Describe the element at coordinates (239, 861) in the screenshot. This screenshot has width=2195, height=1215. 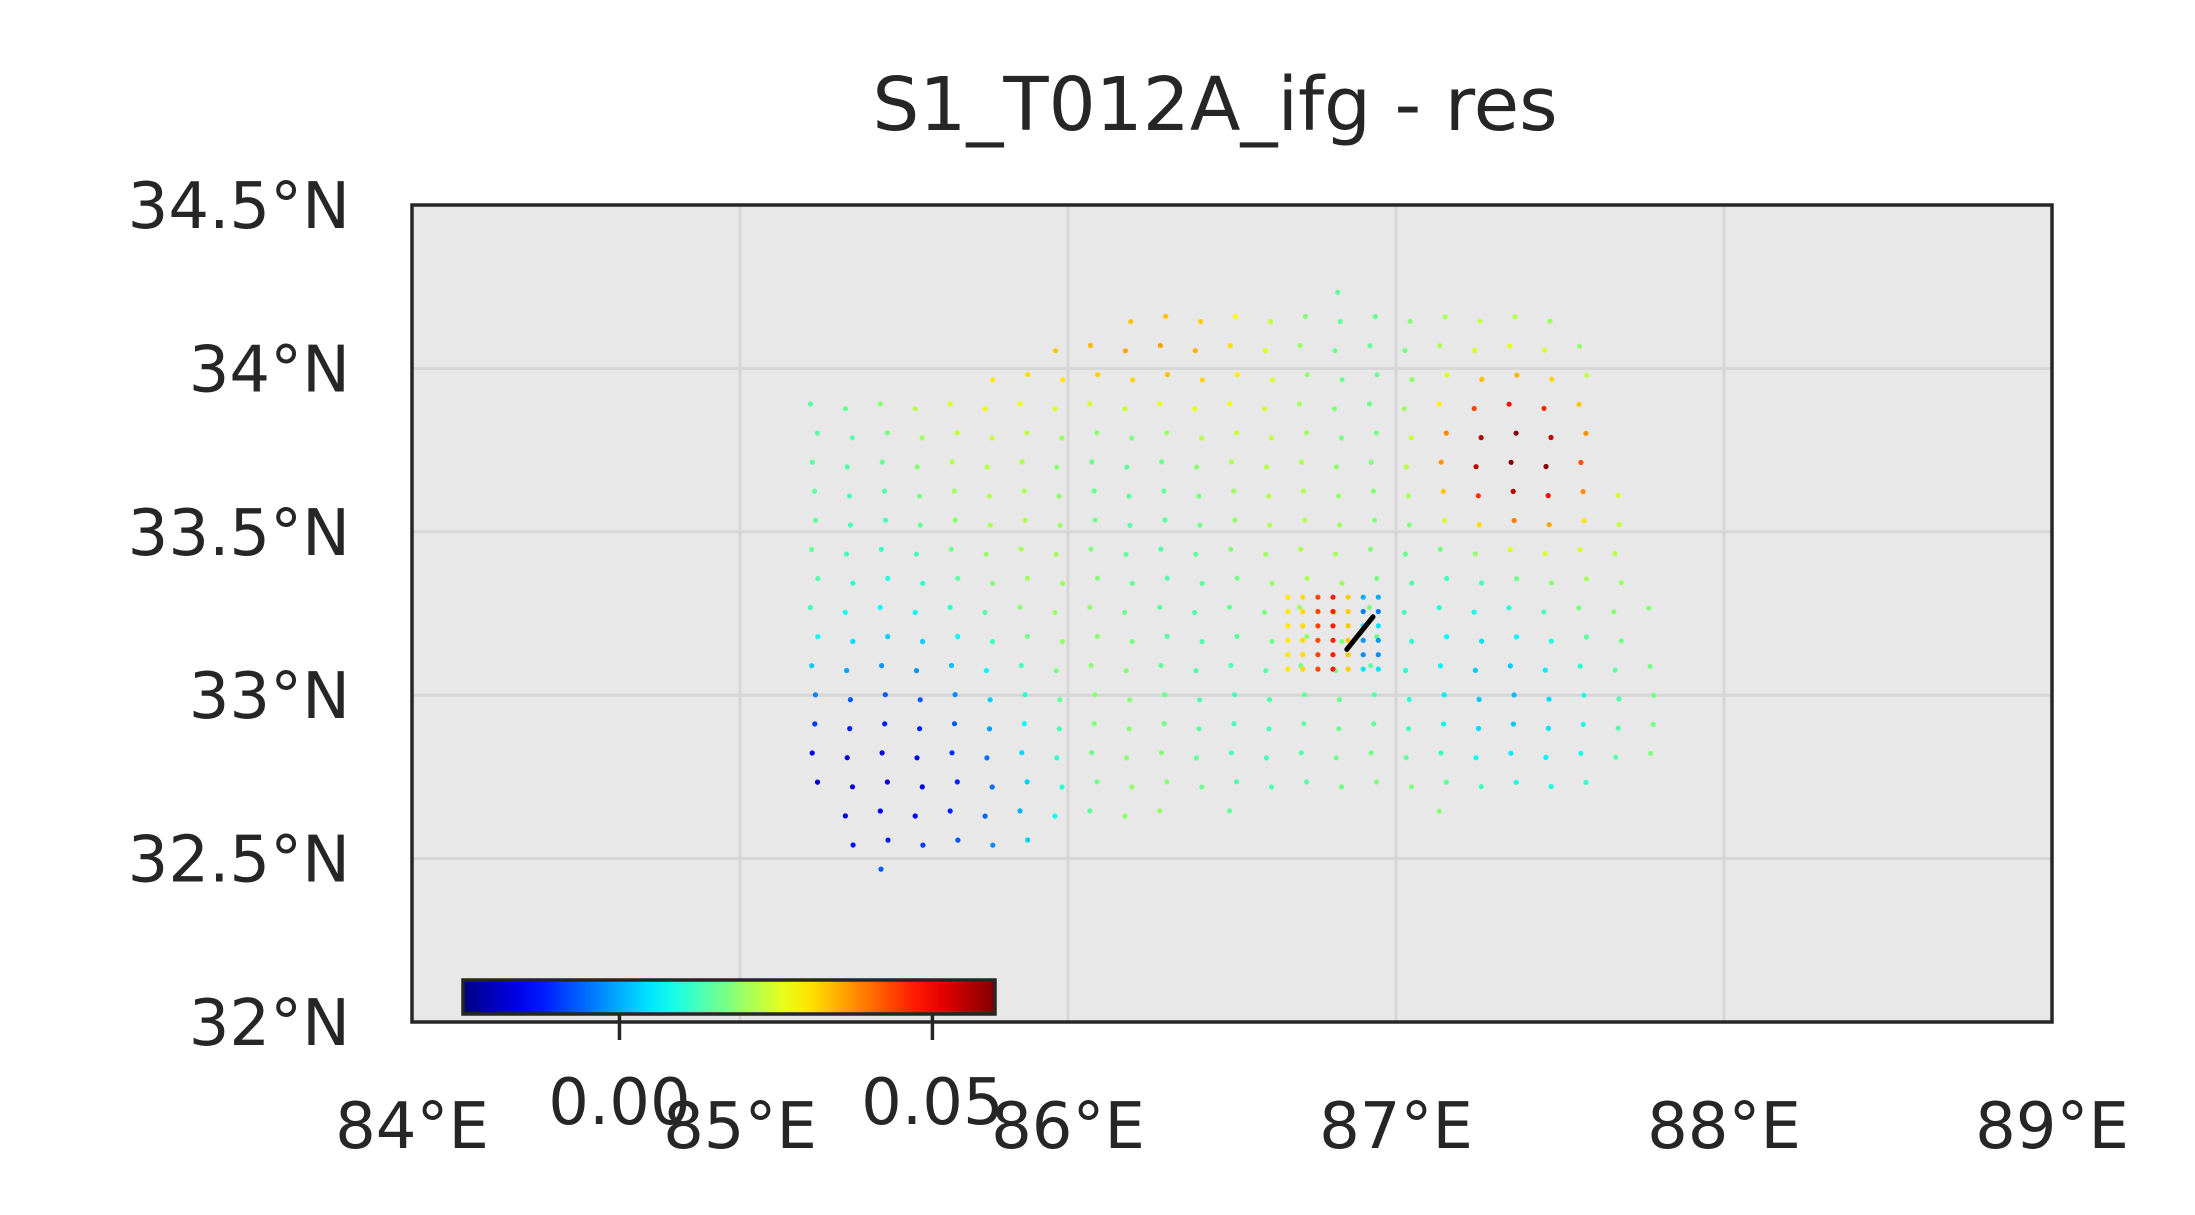
I see `y-tick-label: 32.5°N` at that location.